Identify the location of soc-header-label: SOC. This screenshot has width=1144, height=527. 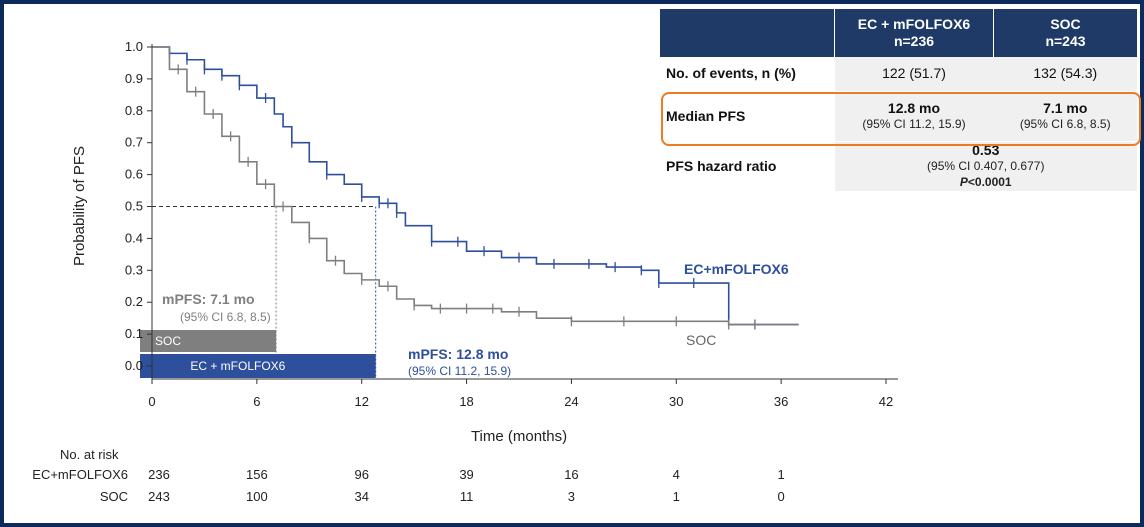
(1065, 24).